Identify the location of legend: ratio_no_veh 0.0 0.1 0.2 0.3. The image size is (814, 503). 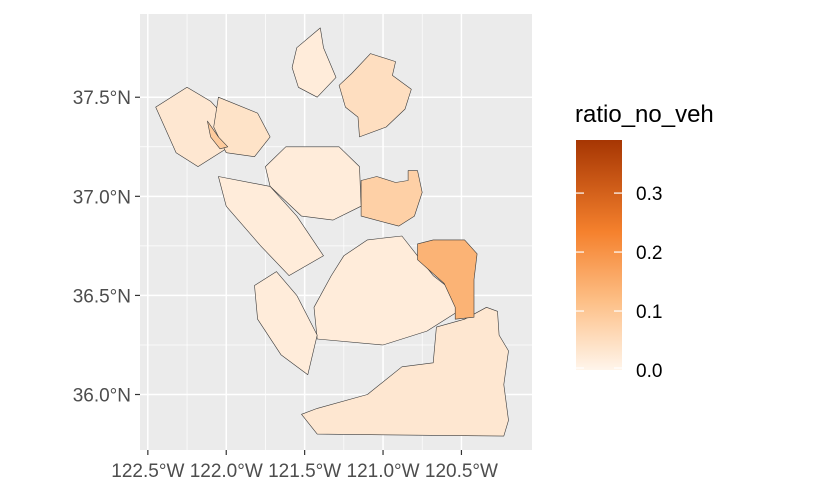
(644, 241).